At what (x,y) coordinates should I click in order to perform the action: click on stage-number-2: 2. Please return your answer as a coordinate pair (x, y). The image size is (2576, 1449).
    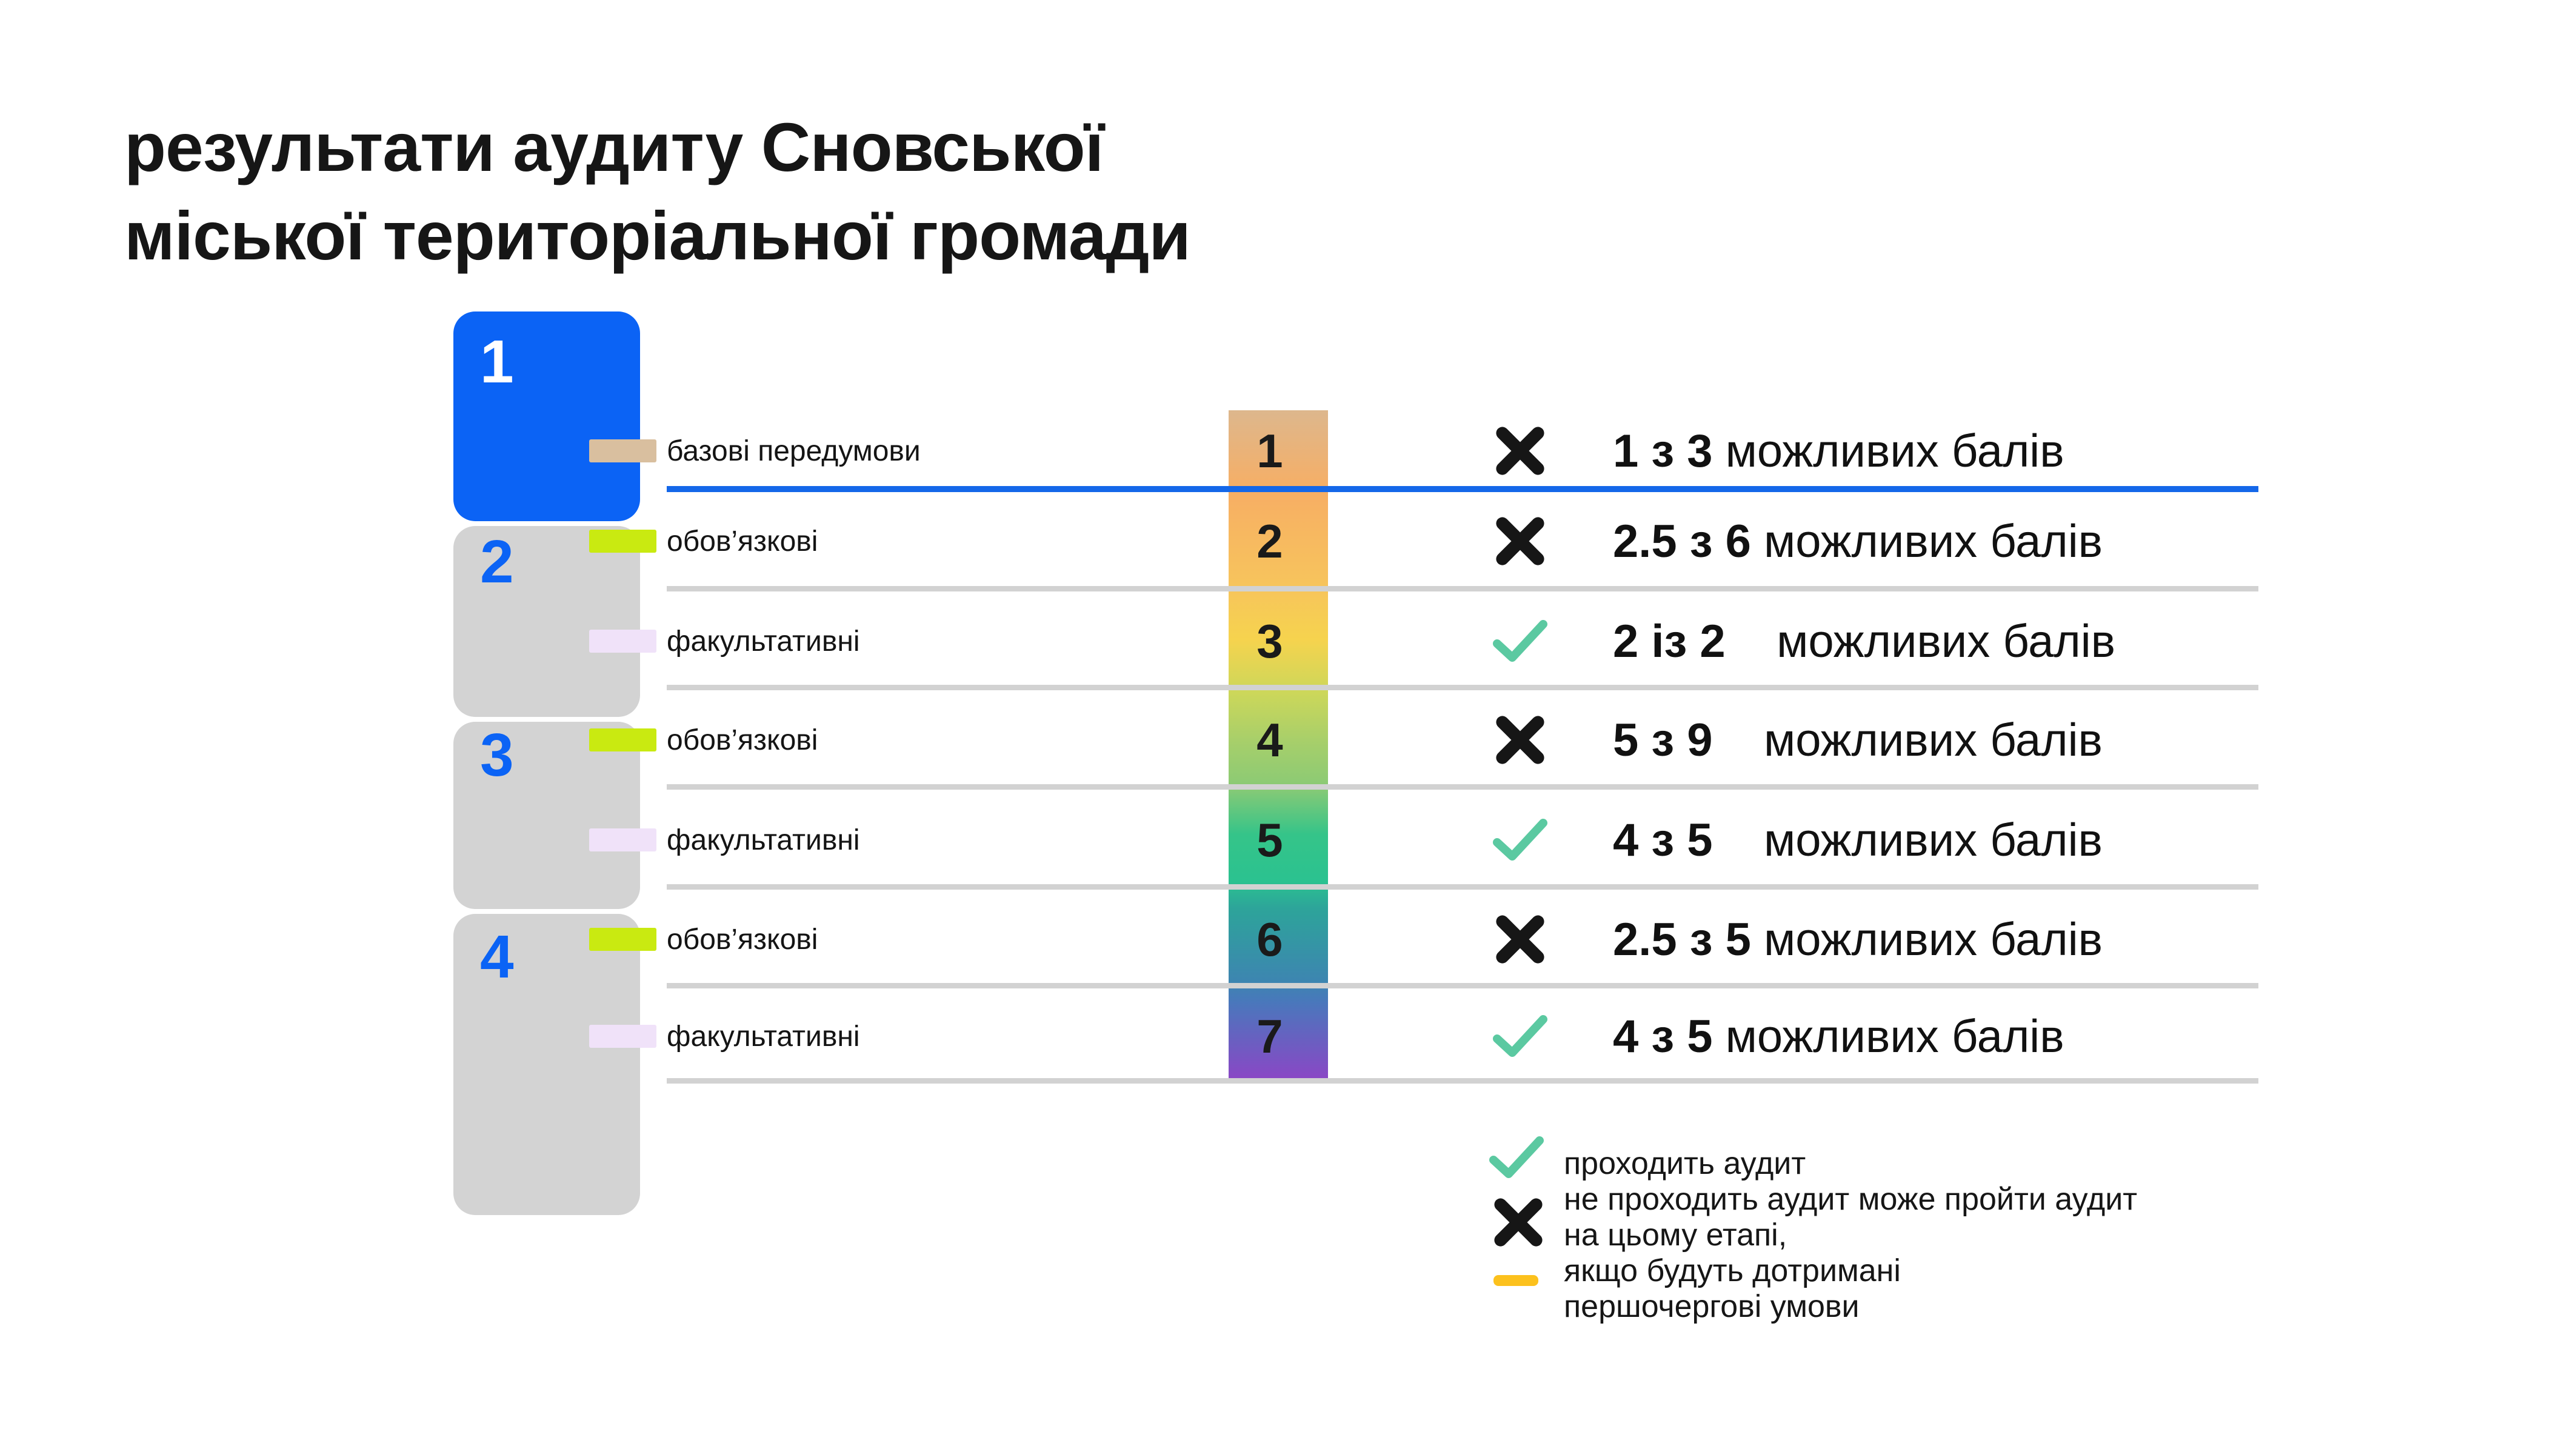
    Looking at the image, I should click on (497, 562).